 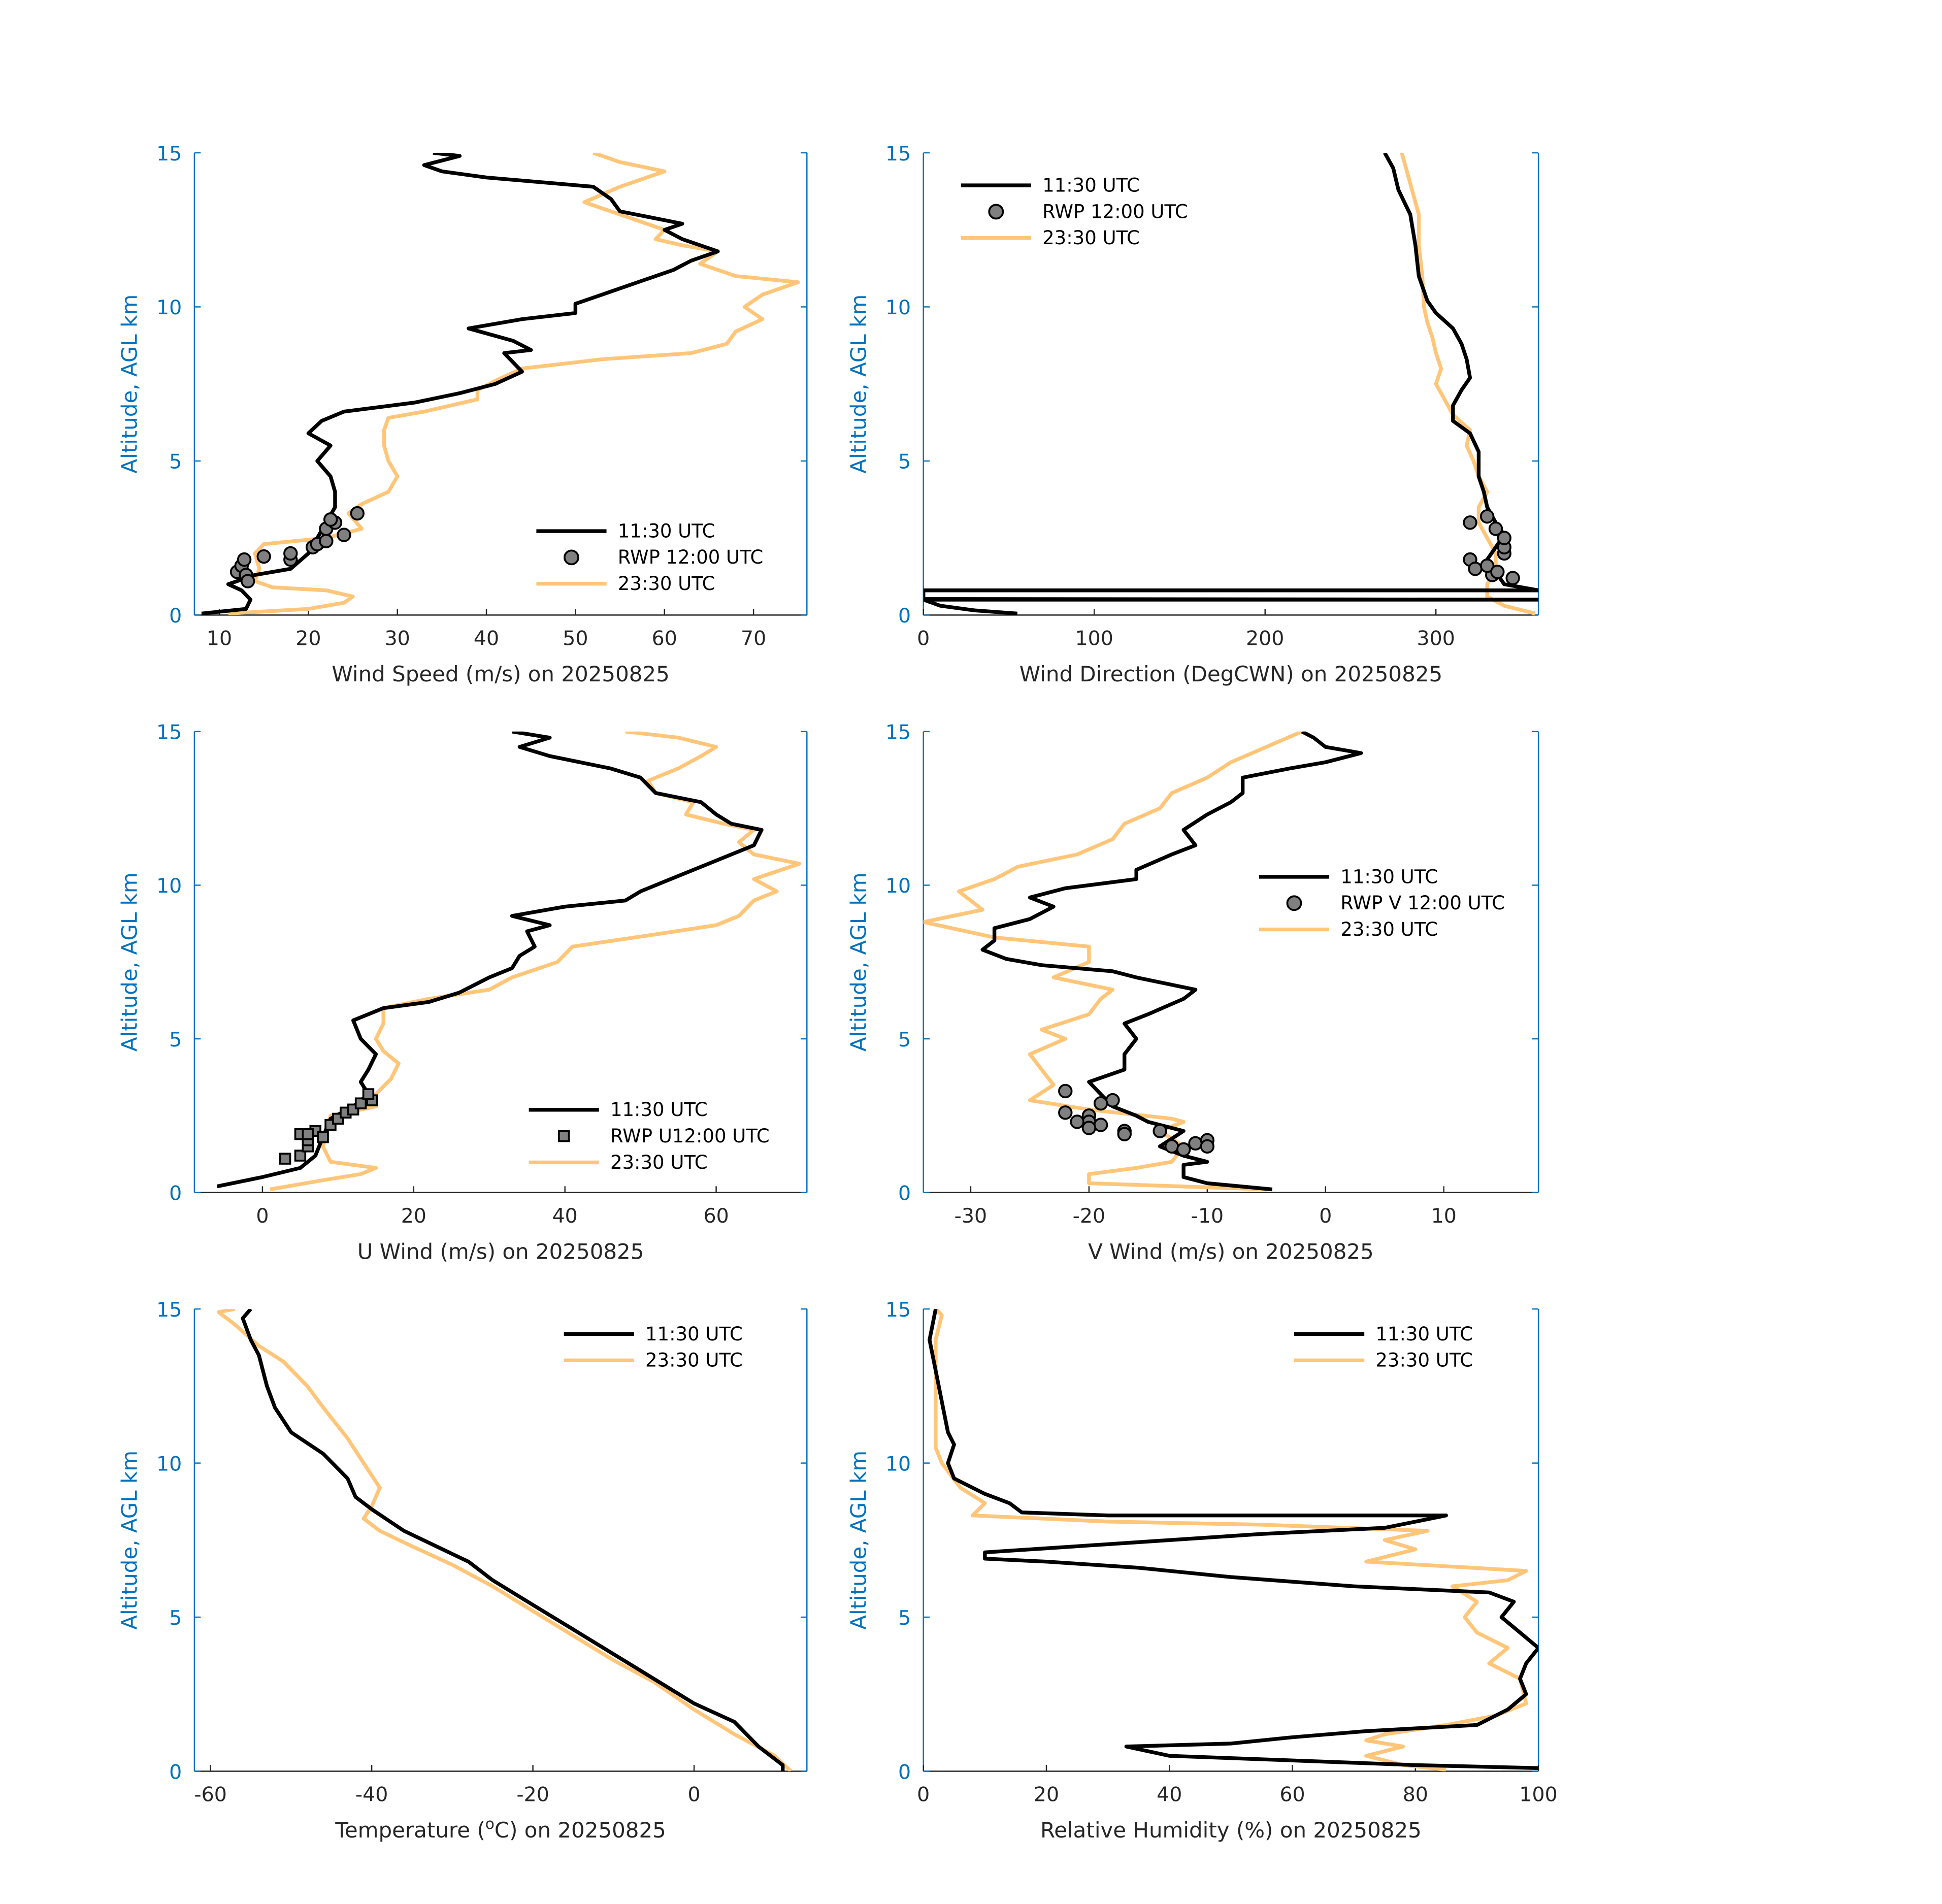 What do you see at coordinates (1292, 1795) in the screenshot?
I see `x-tick-label: 60` at bounding box center [1292, 1795].